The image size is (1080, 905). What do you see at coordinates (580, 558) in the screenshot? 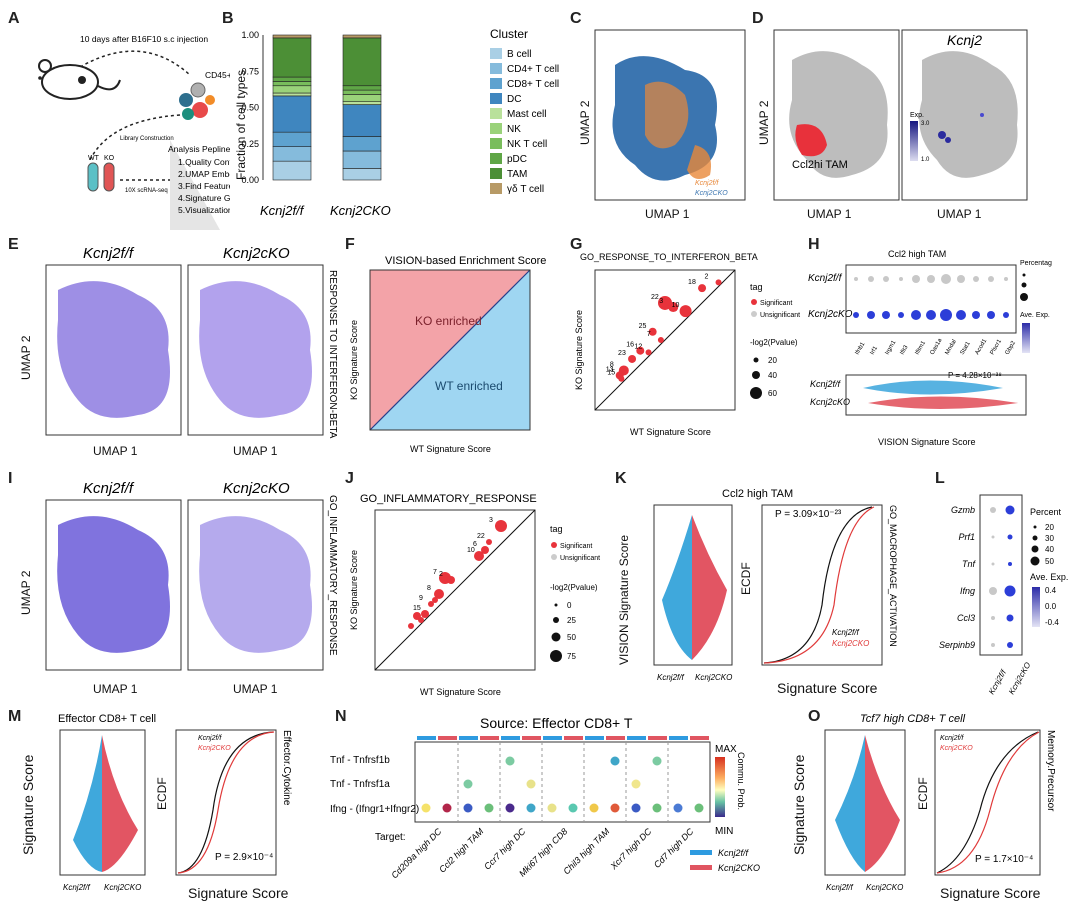
I see `j-legend-unsig: Unsignificant` at bounding box center [580, 558].